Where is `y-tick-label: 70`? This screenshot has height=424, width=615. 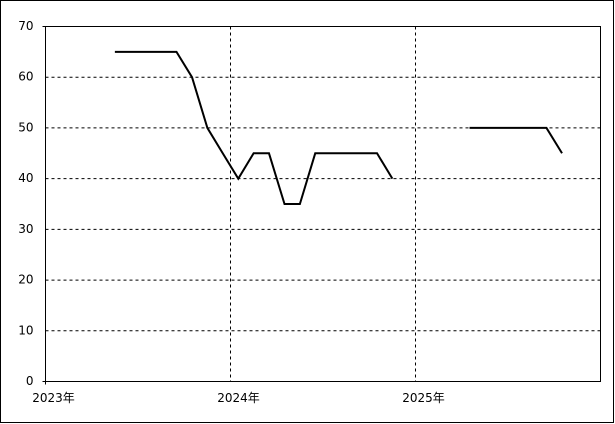
y-tick-label: 70 is located at coordinates (25, 26).